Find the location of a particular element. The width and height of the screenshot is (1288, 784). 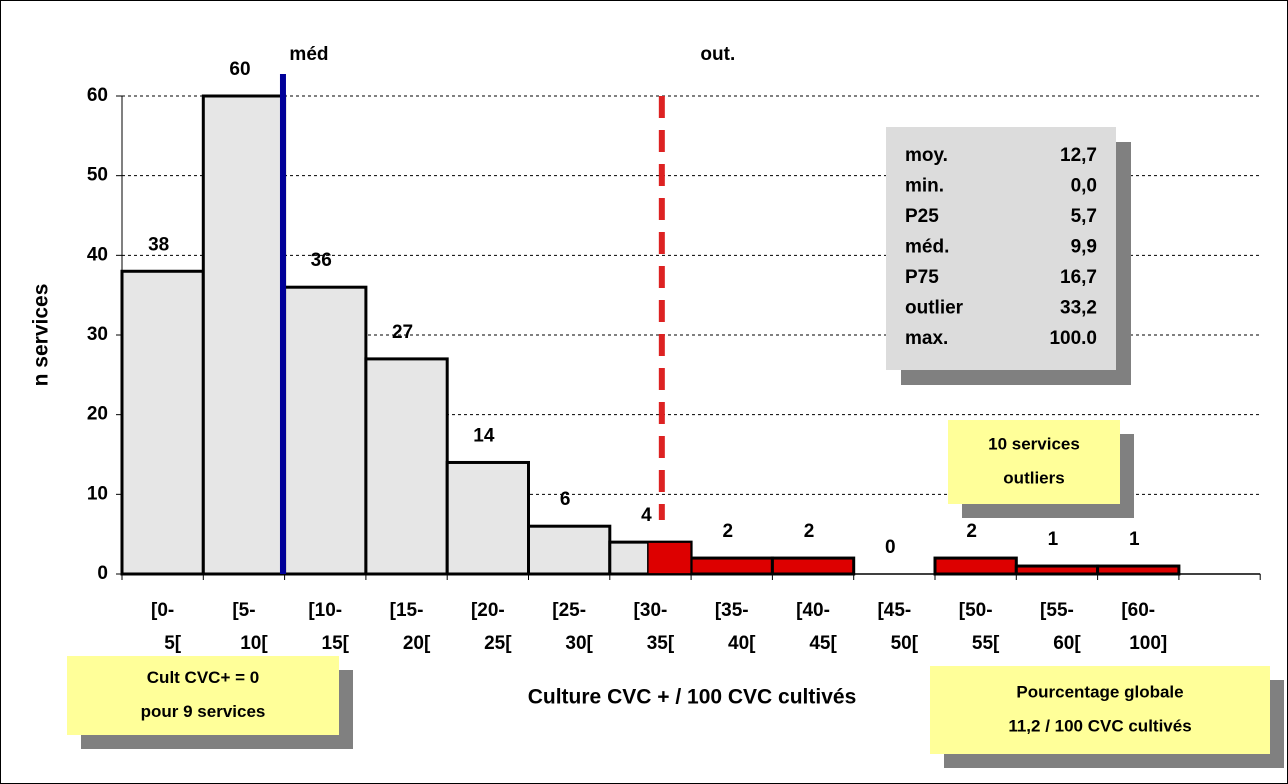

stats-label: max. is located at coordinates (926, 338).